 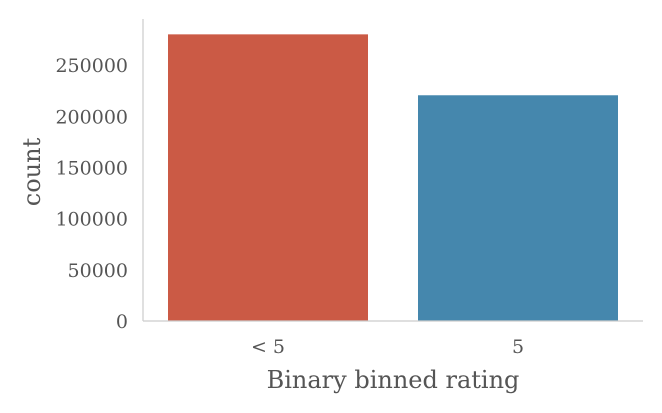 What do you see at coordinates (393, 380) in the screenshot?
I see `x-axis-label: Binary binned rating` at bounding box center [393, 380].